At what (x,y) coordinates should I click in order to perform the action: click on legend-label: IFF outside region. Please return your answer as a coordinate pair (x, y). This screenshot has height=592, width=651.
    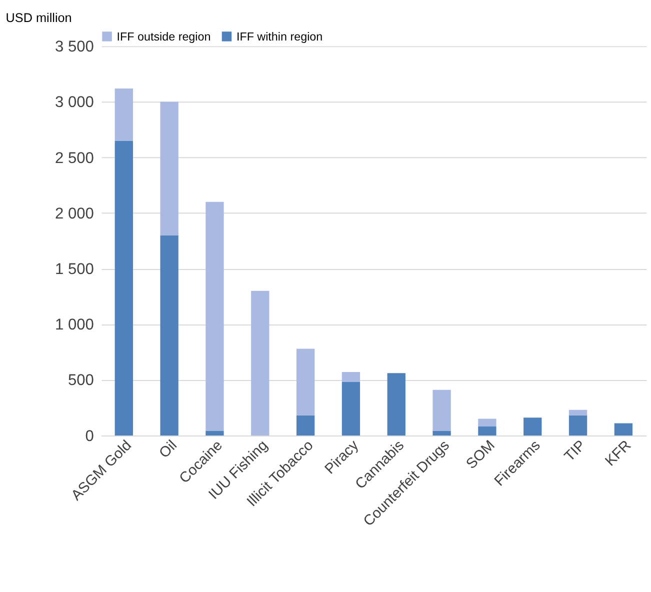
    Looking at the image, I should click on (163, 37).